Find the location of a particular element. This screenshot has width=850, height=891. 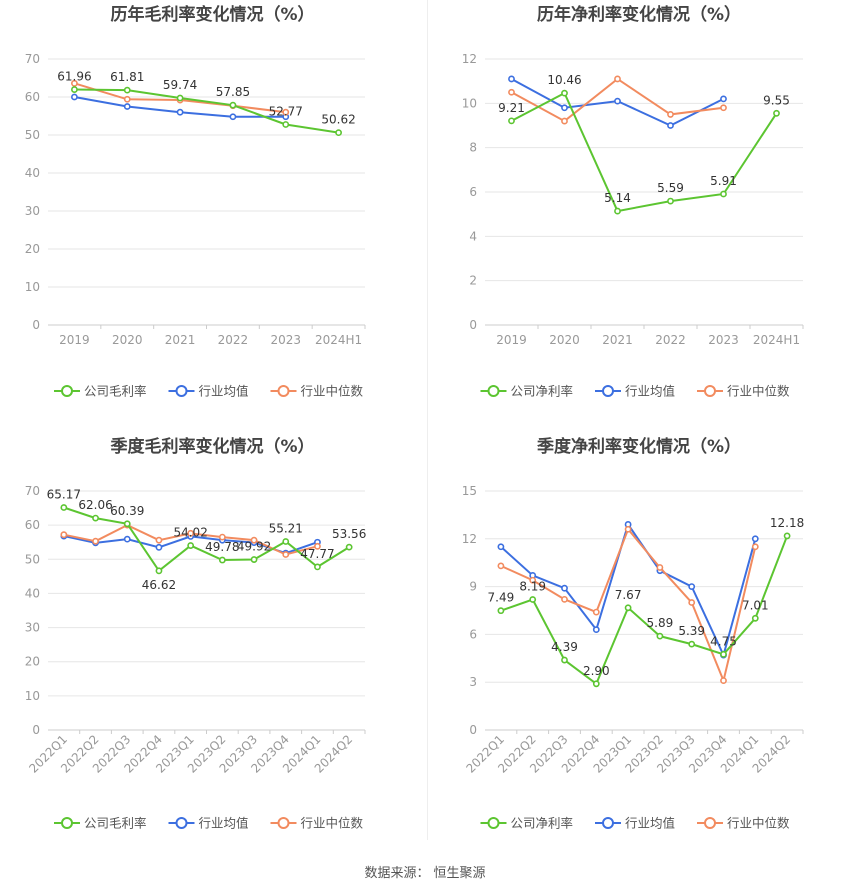

legend: 公司净利率 行业均值 行业中位数 is located at coordinates (635, 823).